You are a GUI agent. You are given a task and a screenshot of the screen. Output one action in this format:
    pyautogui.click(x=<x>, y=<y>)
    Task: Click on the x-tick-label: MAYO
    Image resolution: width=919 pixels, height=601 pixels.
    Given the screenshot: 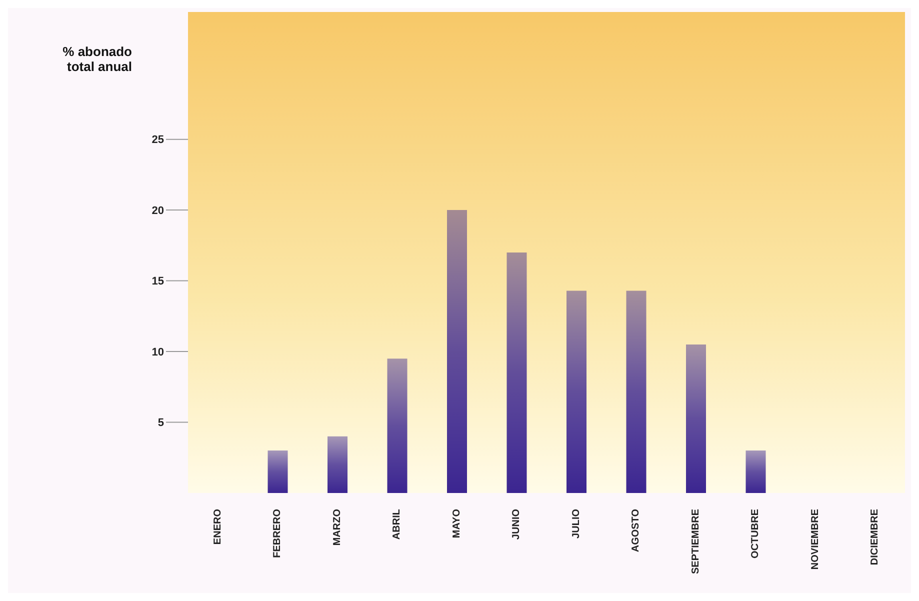 What is the action you would take?
    pyautogui.click(x=456, y=523)
    